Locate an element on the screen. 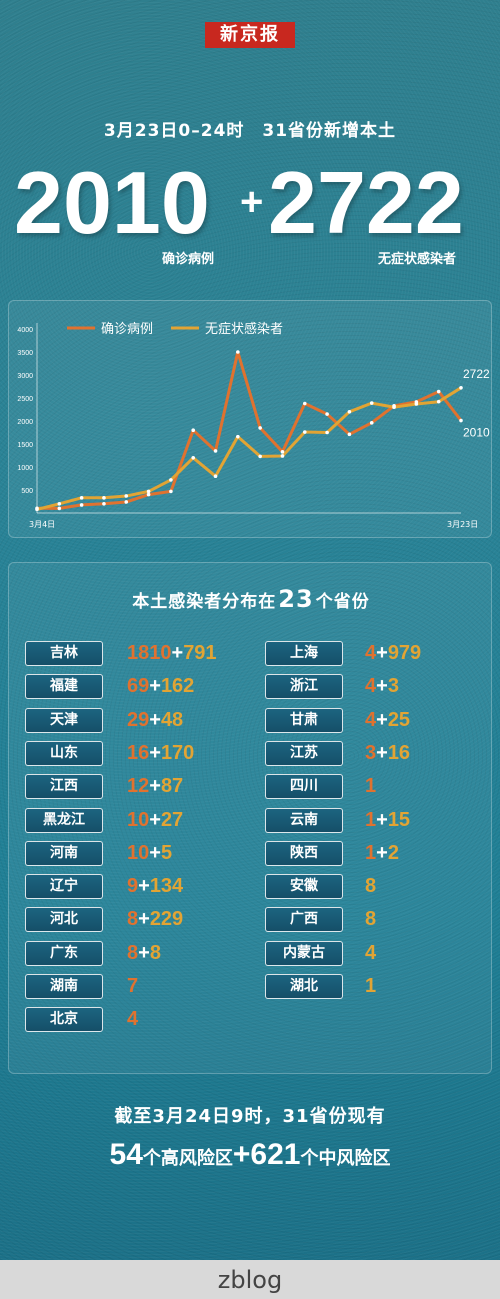 The height and width of the screenshot is (1299, 500). province-asymptomatic-count: 162 is located at coordinates (177, 686).